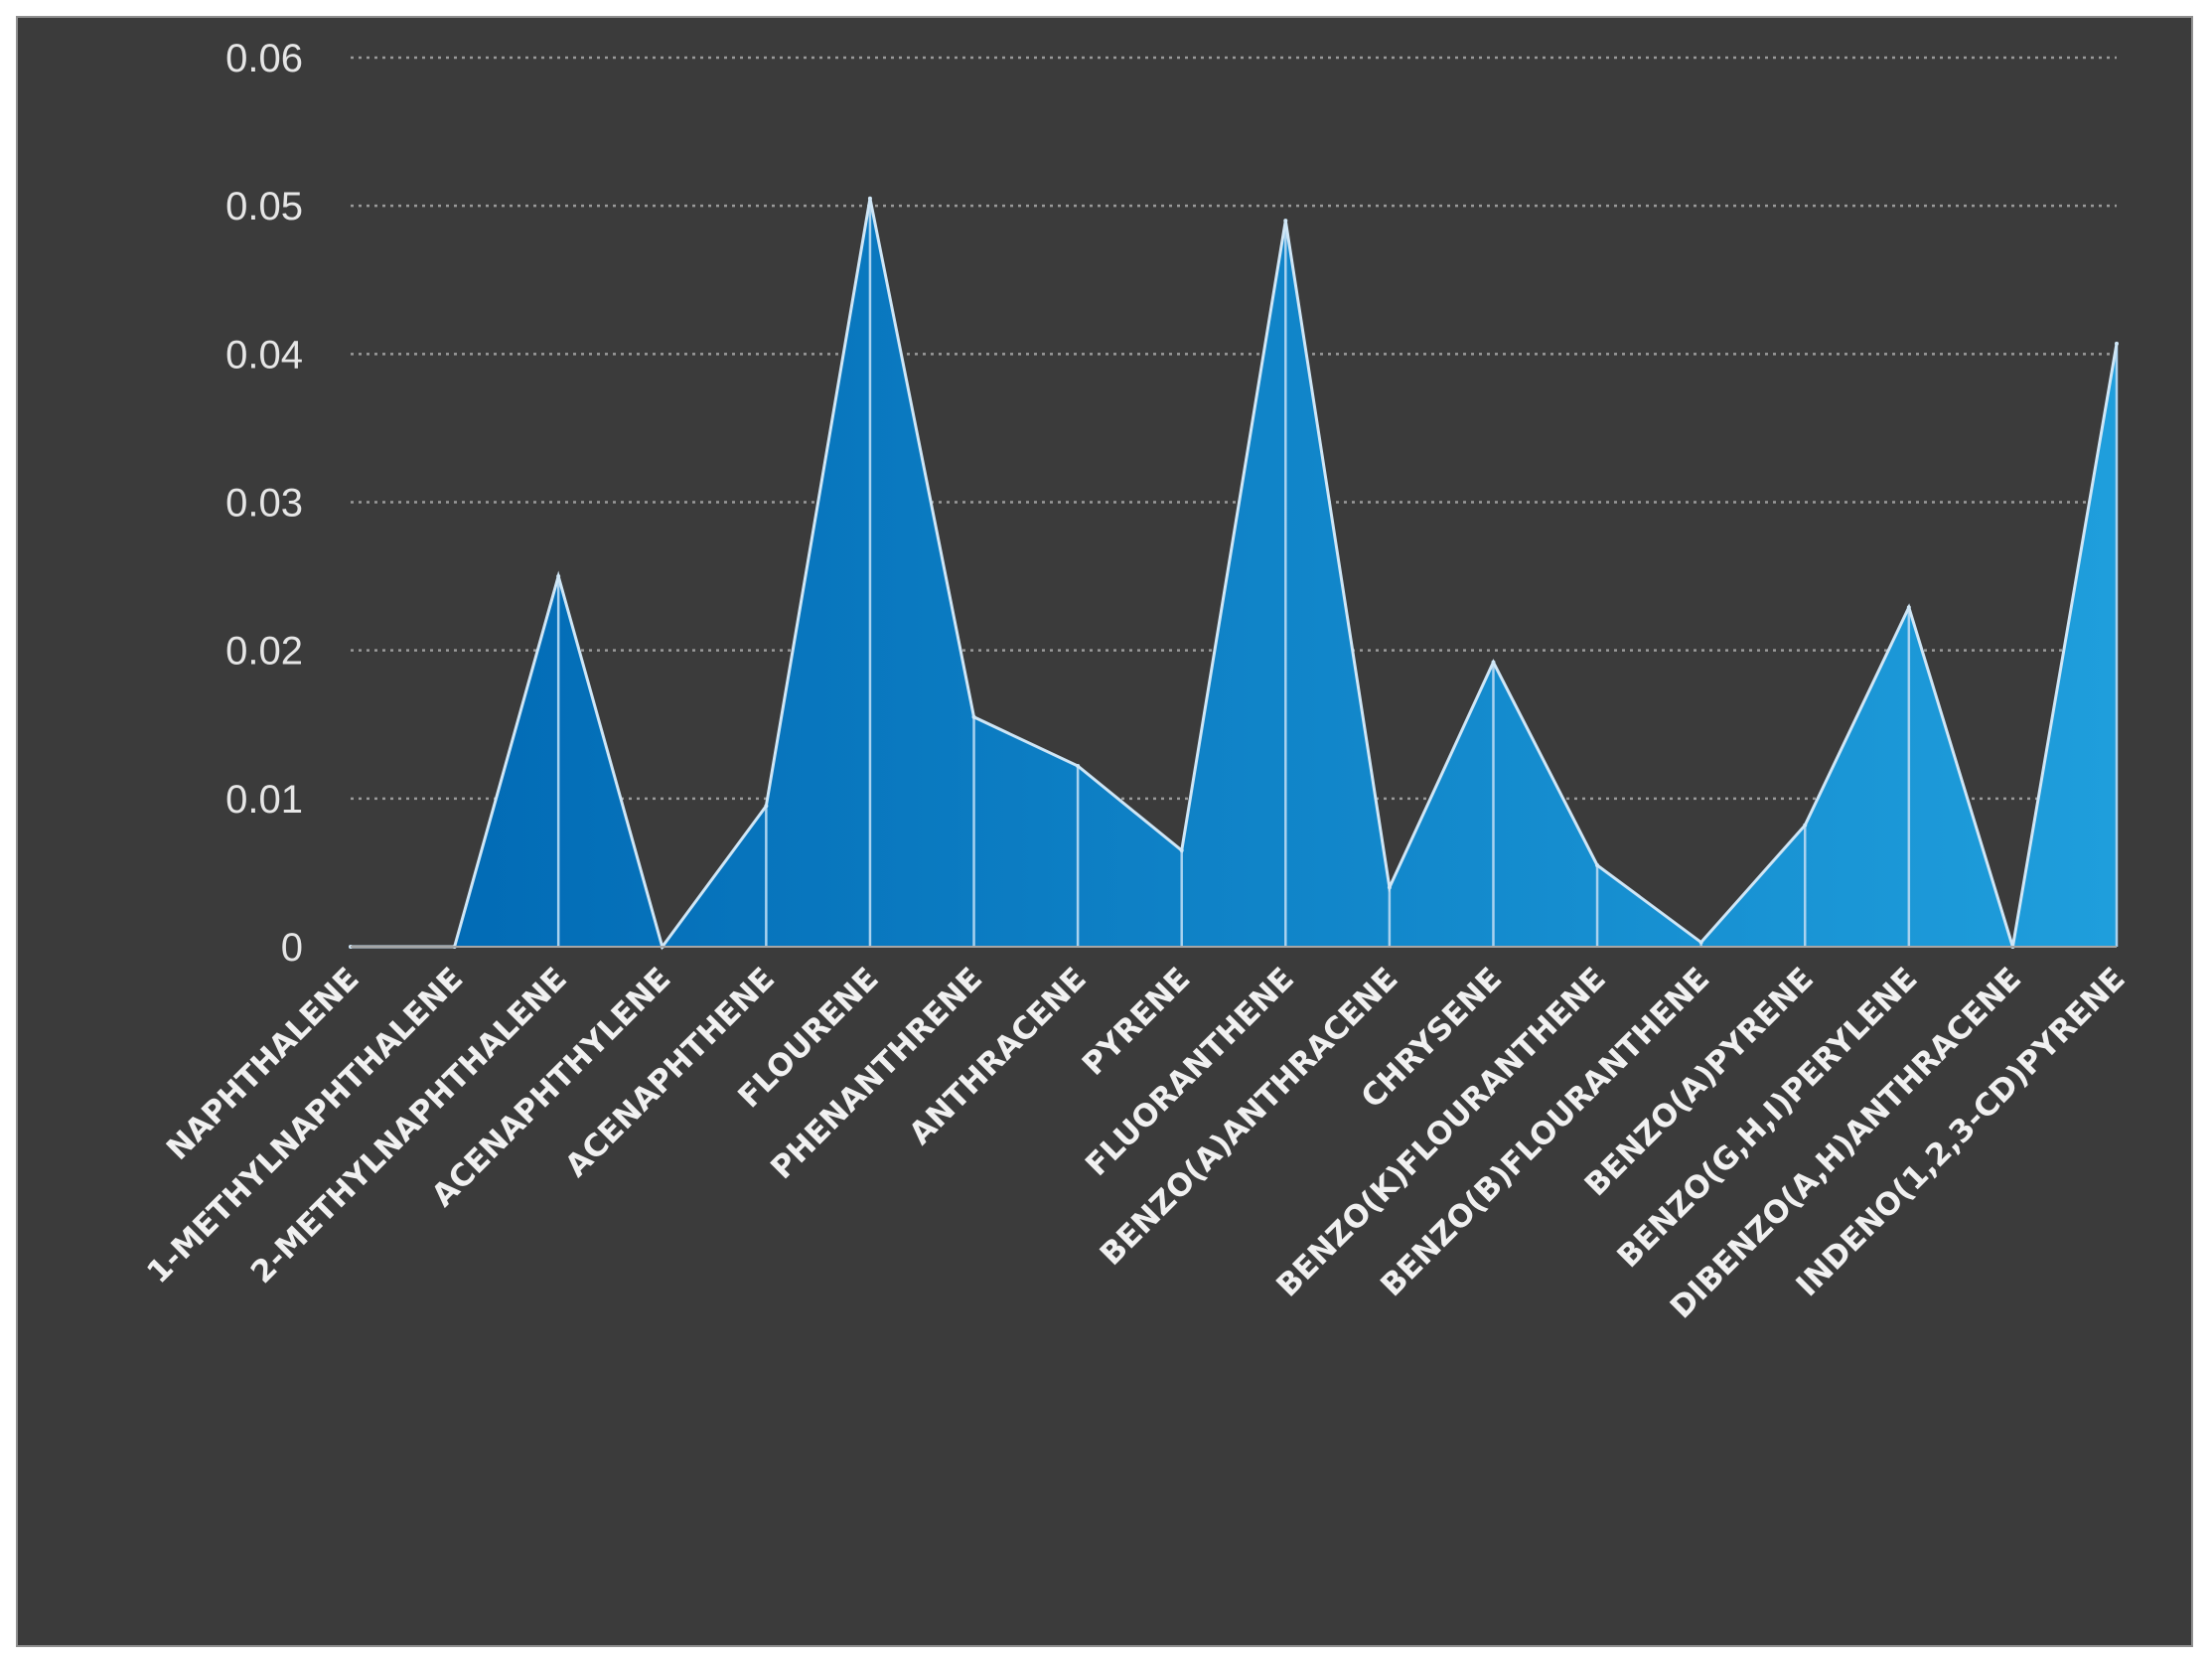 This screenshot has width=2212, height=1663. I want to click on y-axis-tick-labels: 0 0.01 0.02 0.03 0.04 0.05 0.06, so click(264, 503).